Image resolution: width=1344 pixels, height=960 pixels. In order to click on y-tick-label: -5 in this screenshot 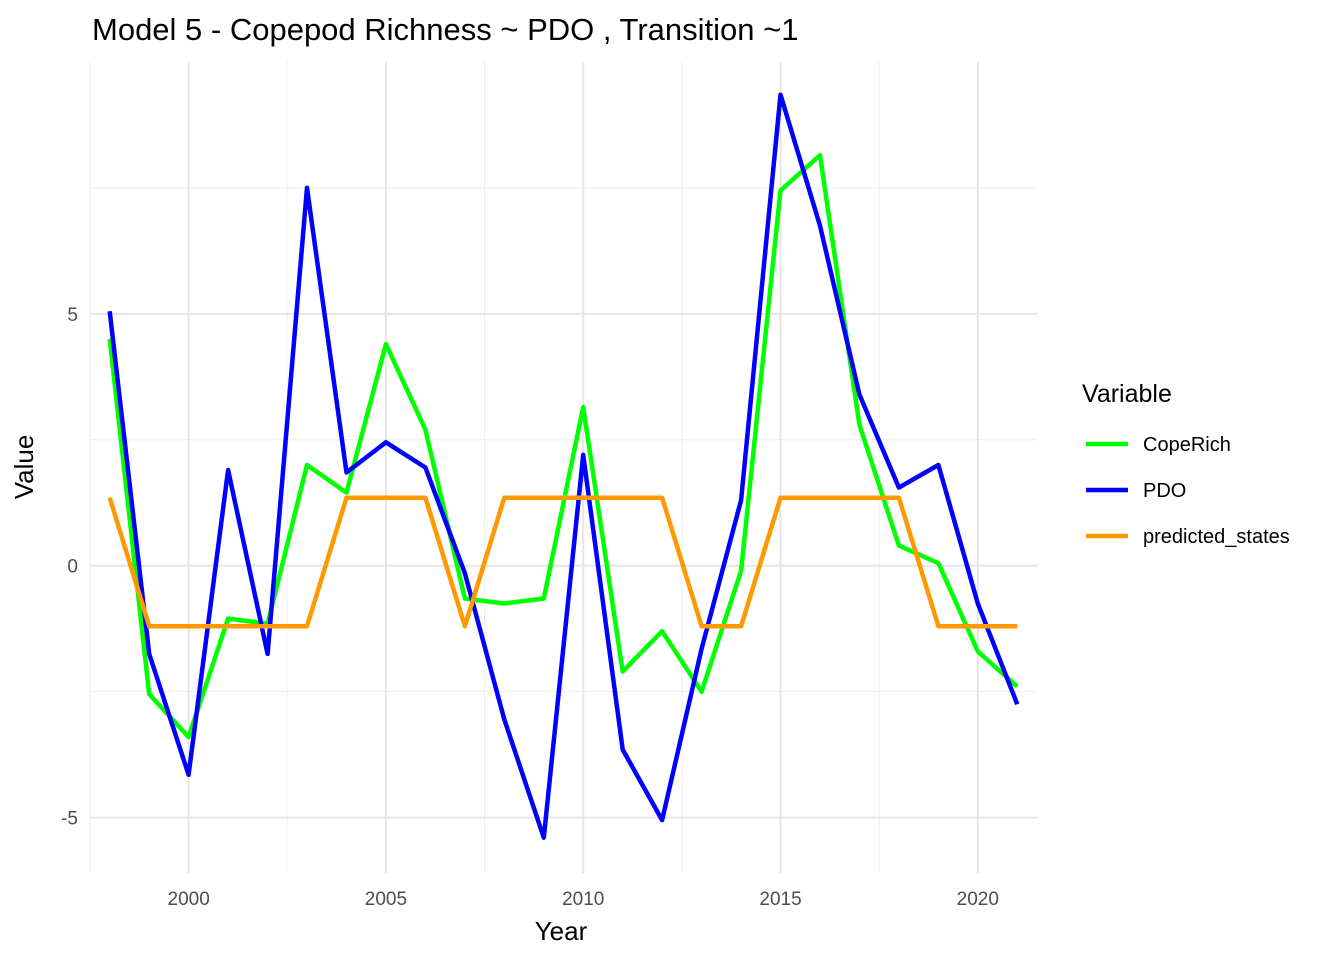, I will do `click(69, 819)`.